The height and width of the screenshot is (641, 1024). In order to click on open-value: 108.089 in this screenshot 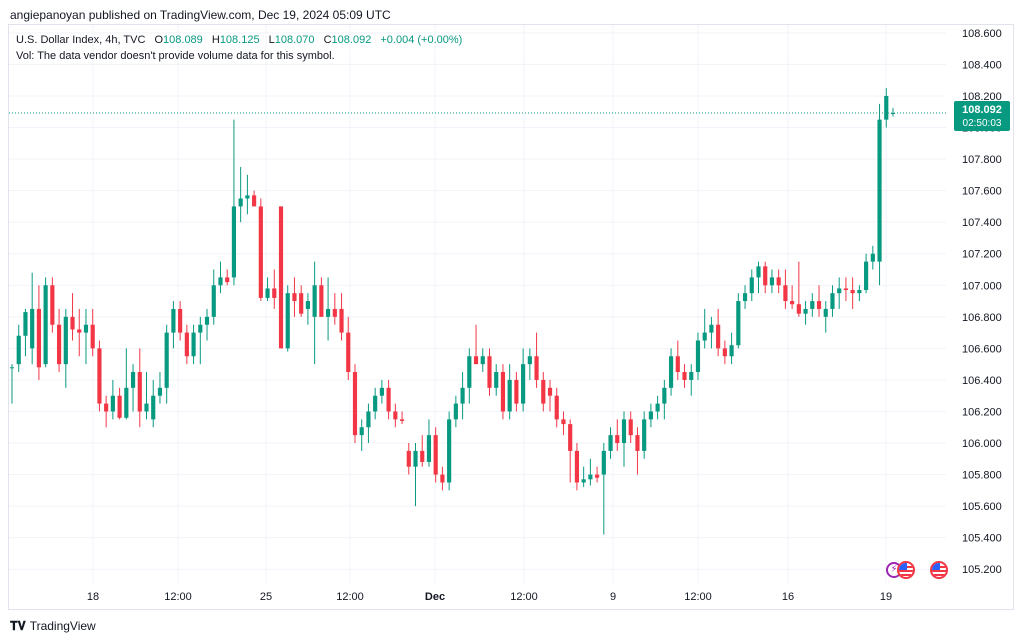, I will do `click(183, 40)`.